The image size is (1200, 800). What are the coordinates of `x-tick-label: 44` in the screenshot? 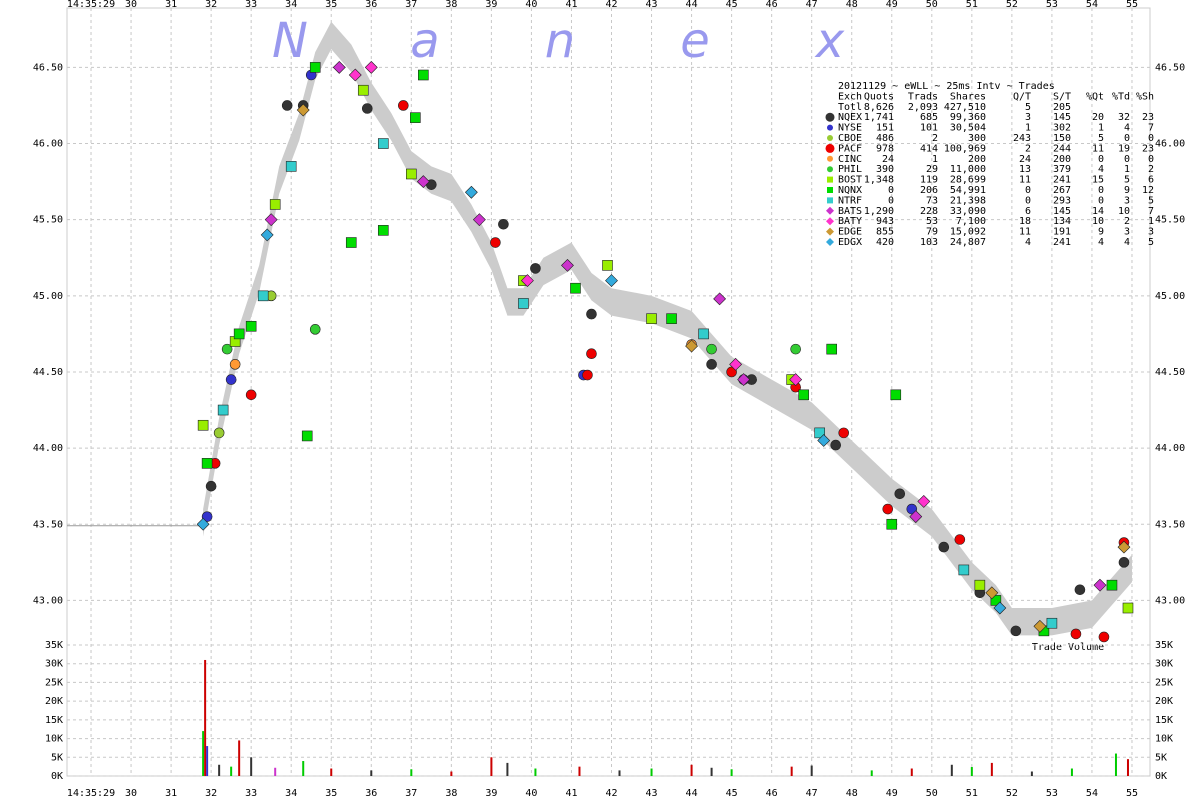 It's located at (692, 5).